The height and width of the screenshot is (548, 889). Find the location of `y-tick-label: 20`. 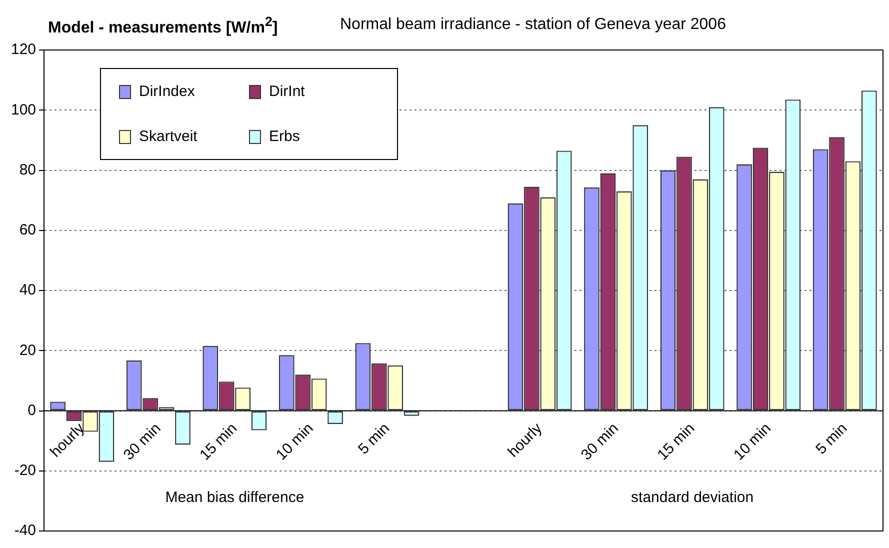

y-tick-label: 20 is located at coordinates (27, 350).